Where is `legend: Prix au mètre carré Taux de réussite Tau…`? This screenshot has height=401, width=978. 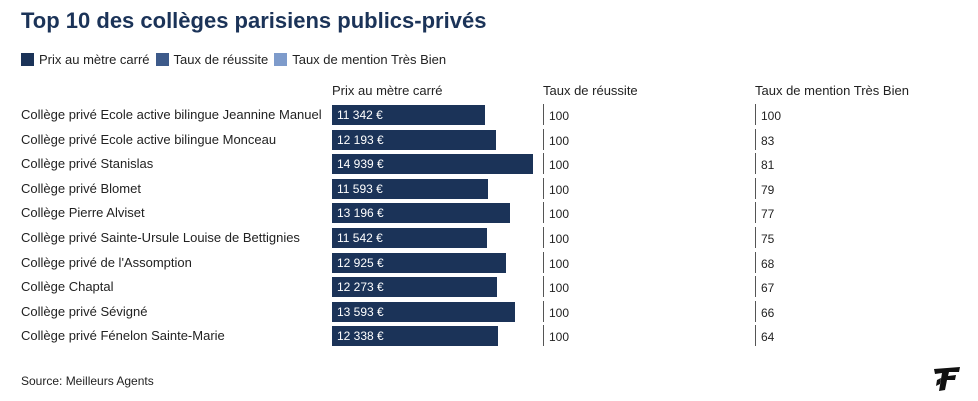 legend: Prix au mètre carré Taux de réussite Tau… is located at coordinates (236, 59).